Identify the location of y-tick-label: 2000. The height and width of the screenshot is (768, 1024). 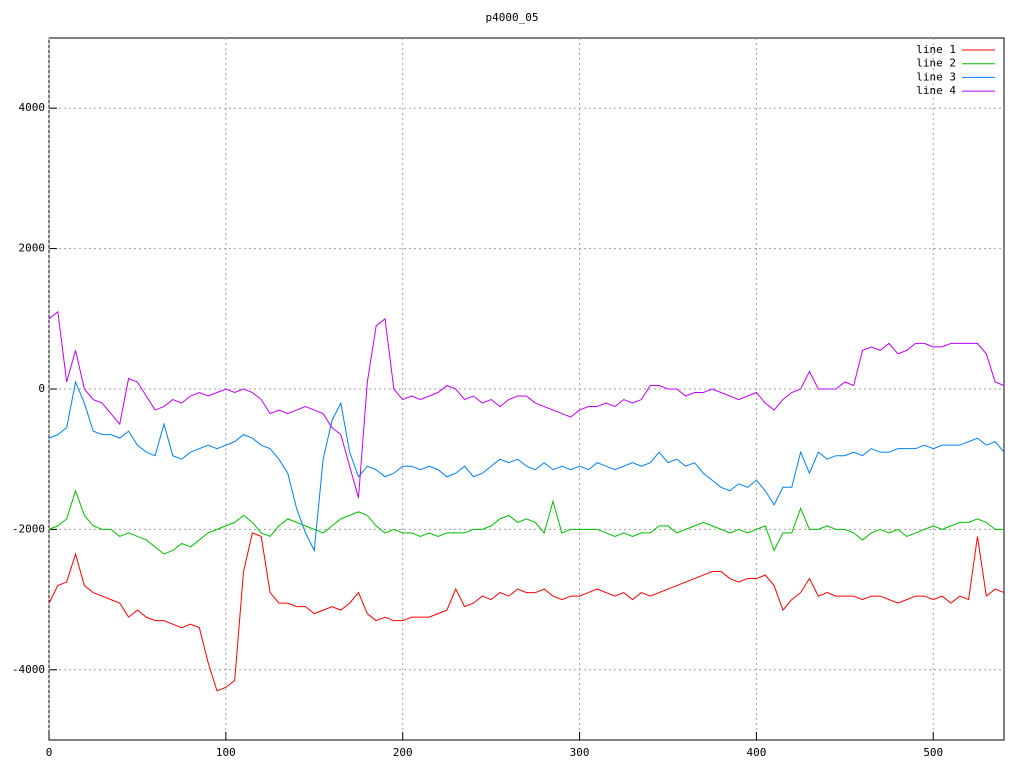
(32, 248).